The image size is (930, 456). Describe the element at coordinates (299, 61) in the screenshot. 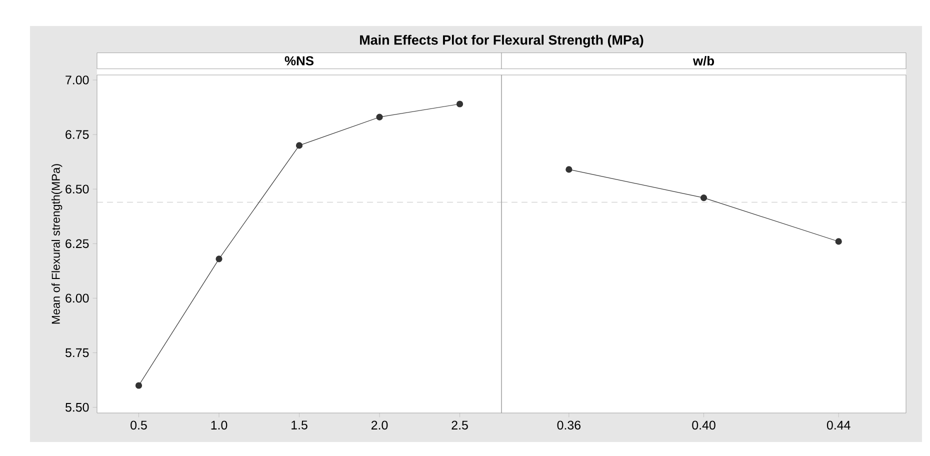

I see `chart-subtitle: %NS` at that location.